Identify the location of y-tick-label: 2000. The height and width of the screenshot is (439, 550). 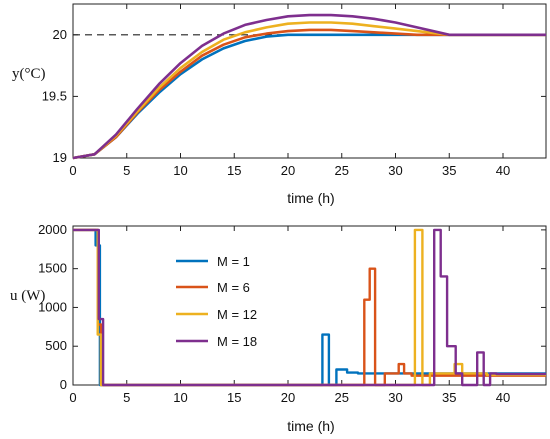
(52, 229).